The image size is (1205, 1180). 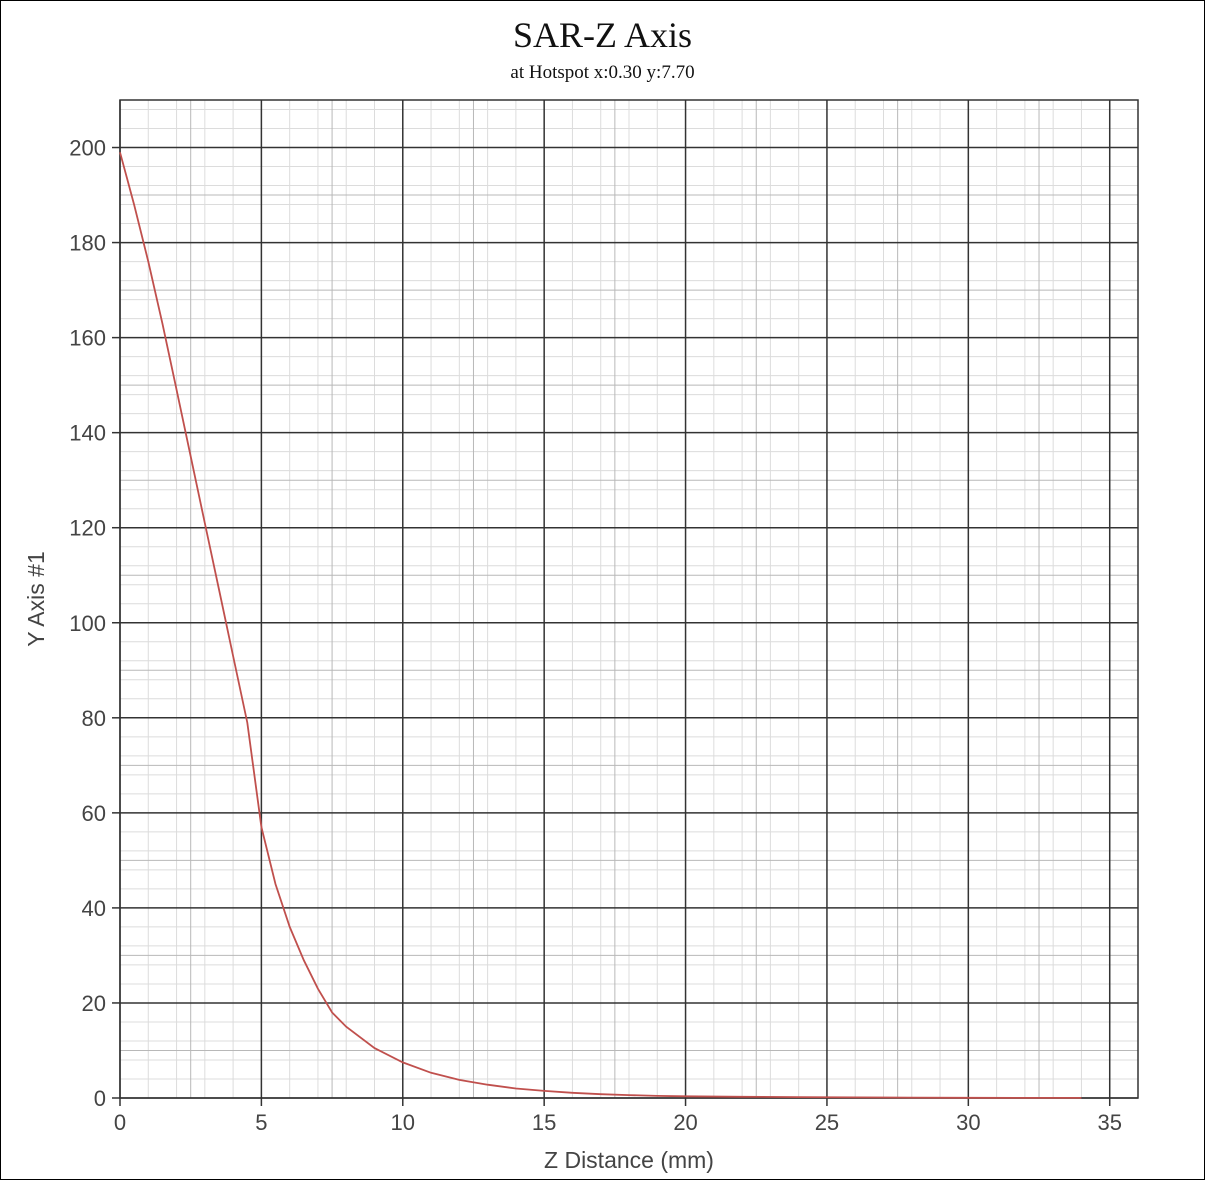 What do you see at coordinates (261, 1122) in the screenshot?
I see `x-tick-label: 5` at bounding box center [261, 1122].